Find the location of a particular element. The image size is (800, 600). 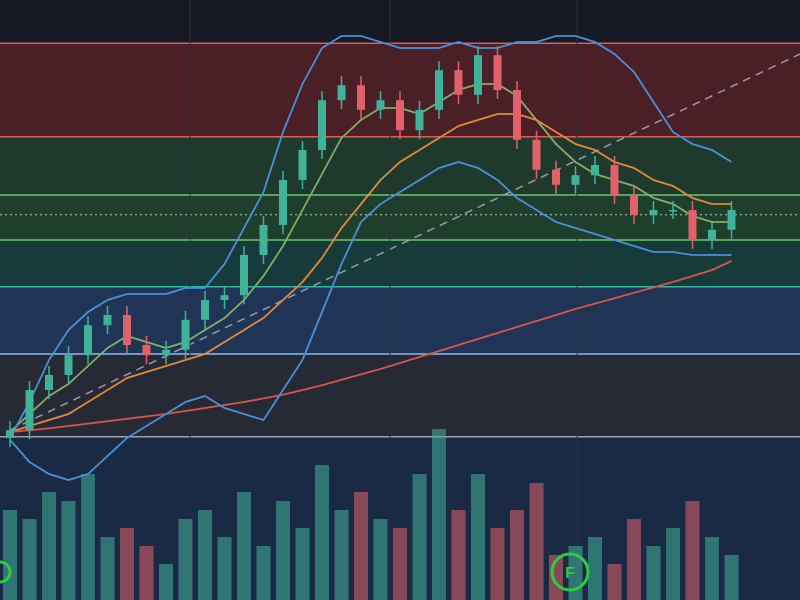

badge-partial is located at coordinates (6, 572).